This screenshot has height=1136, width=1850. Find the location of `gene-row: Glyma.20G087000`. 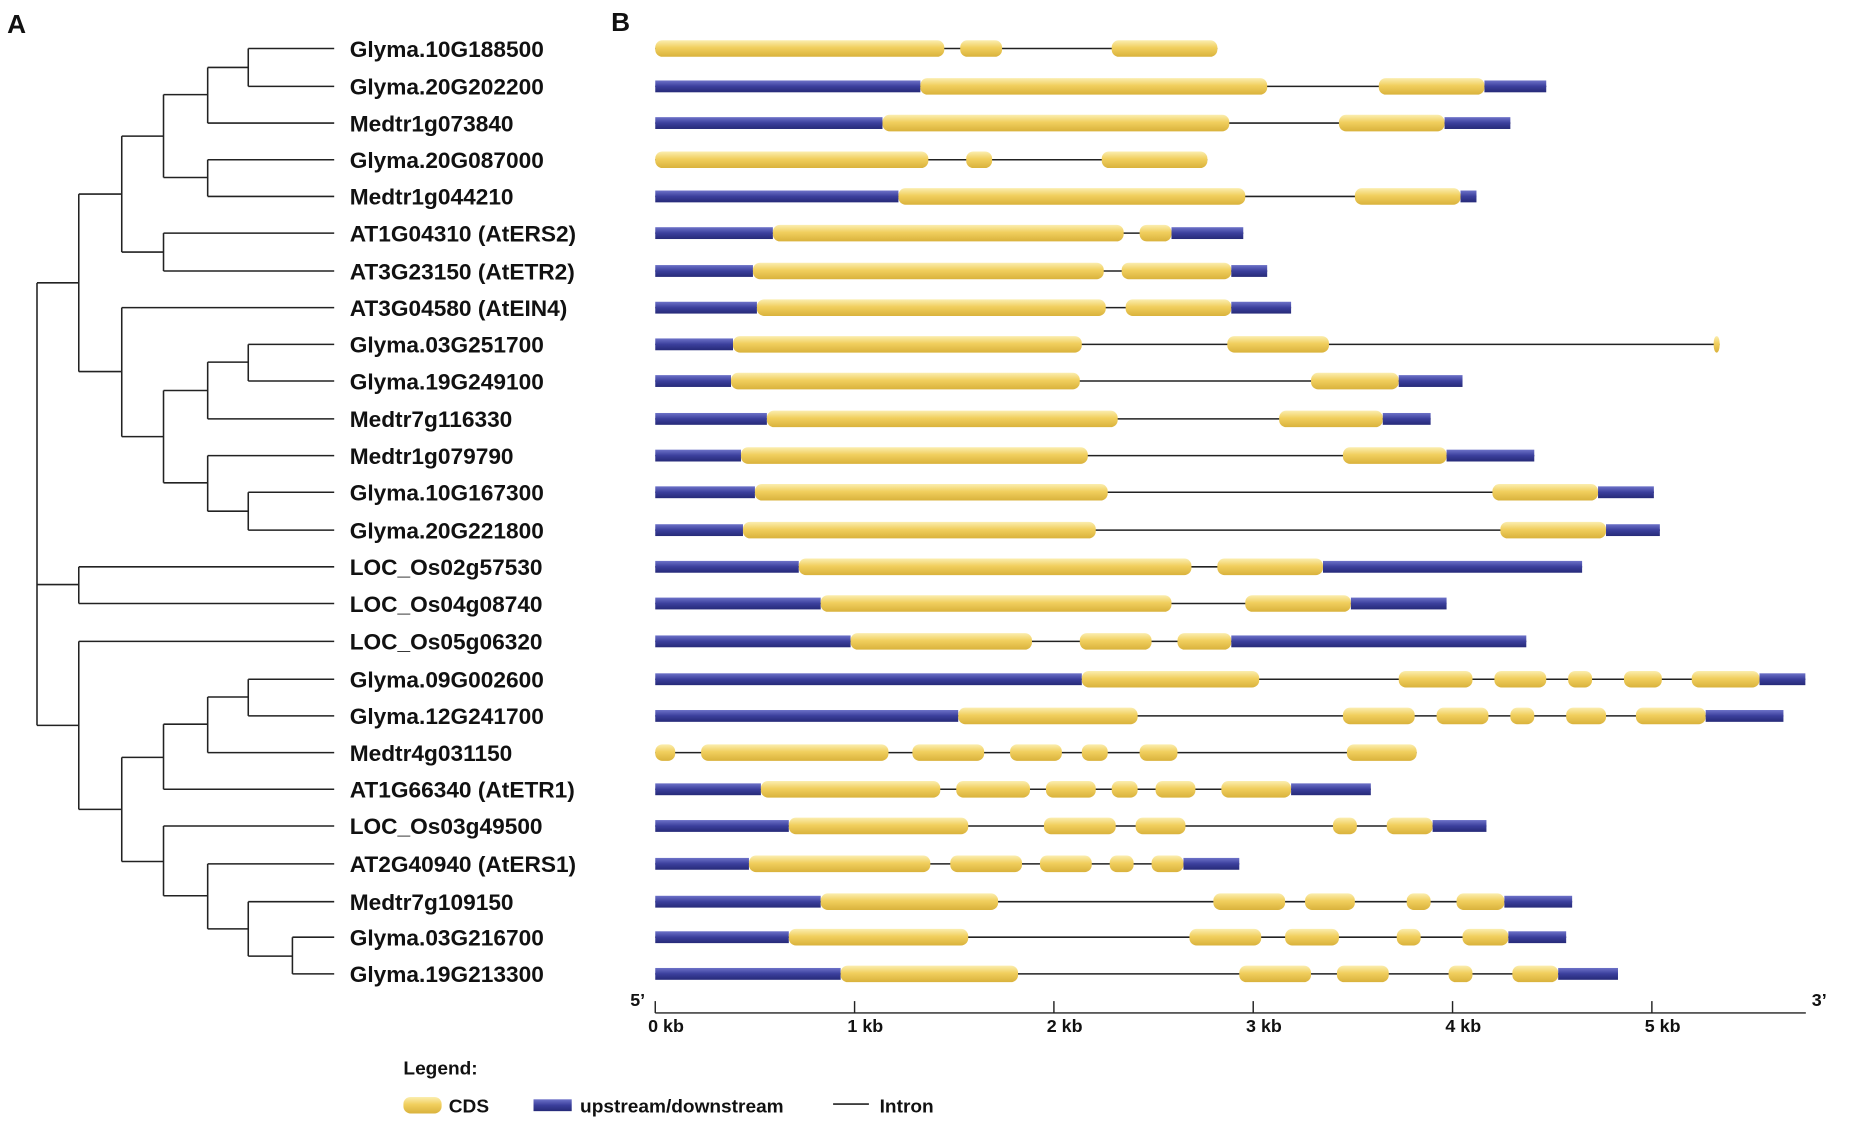

gene-row: Glyma.20G087000 is located at coordinates (779, 160).